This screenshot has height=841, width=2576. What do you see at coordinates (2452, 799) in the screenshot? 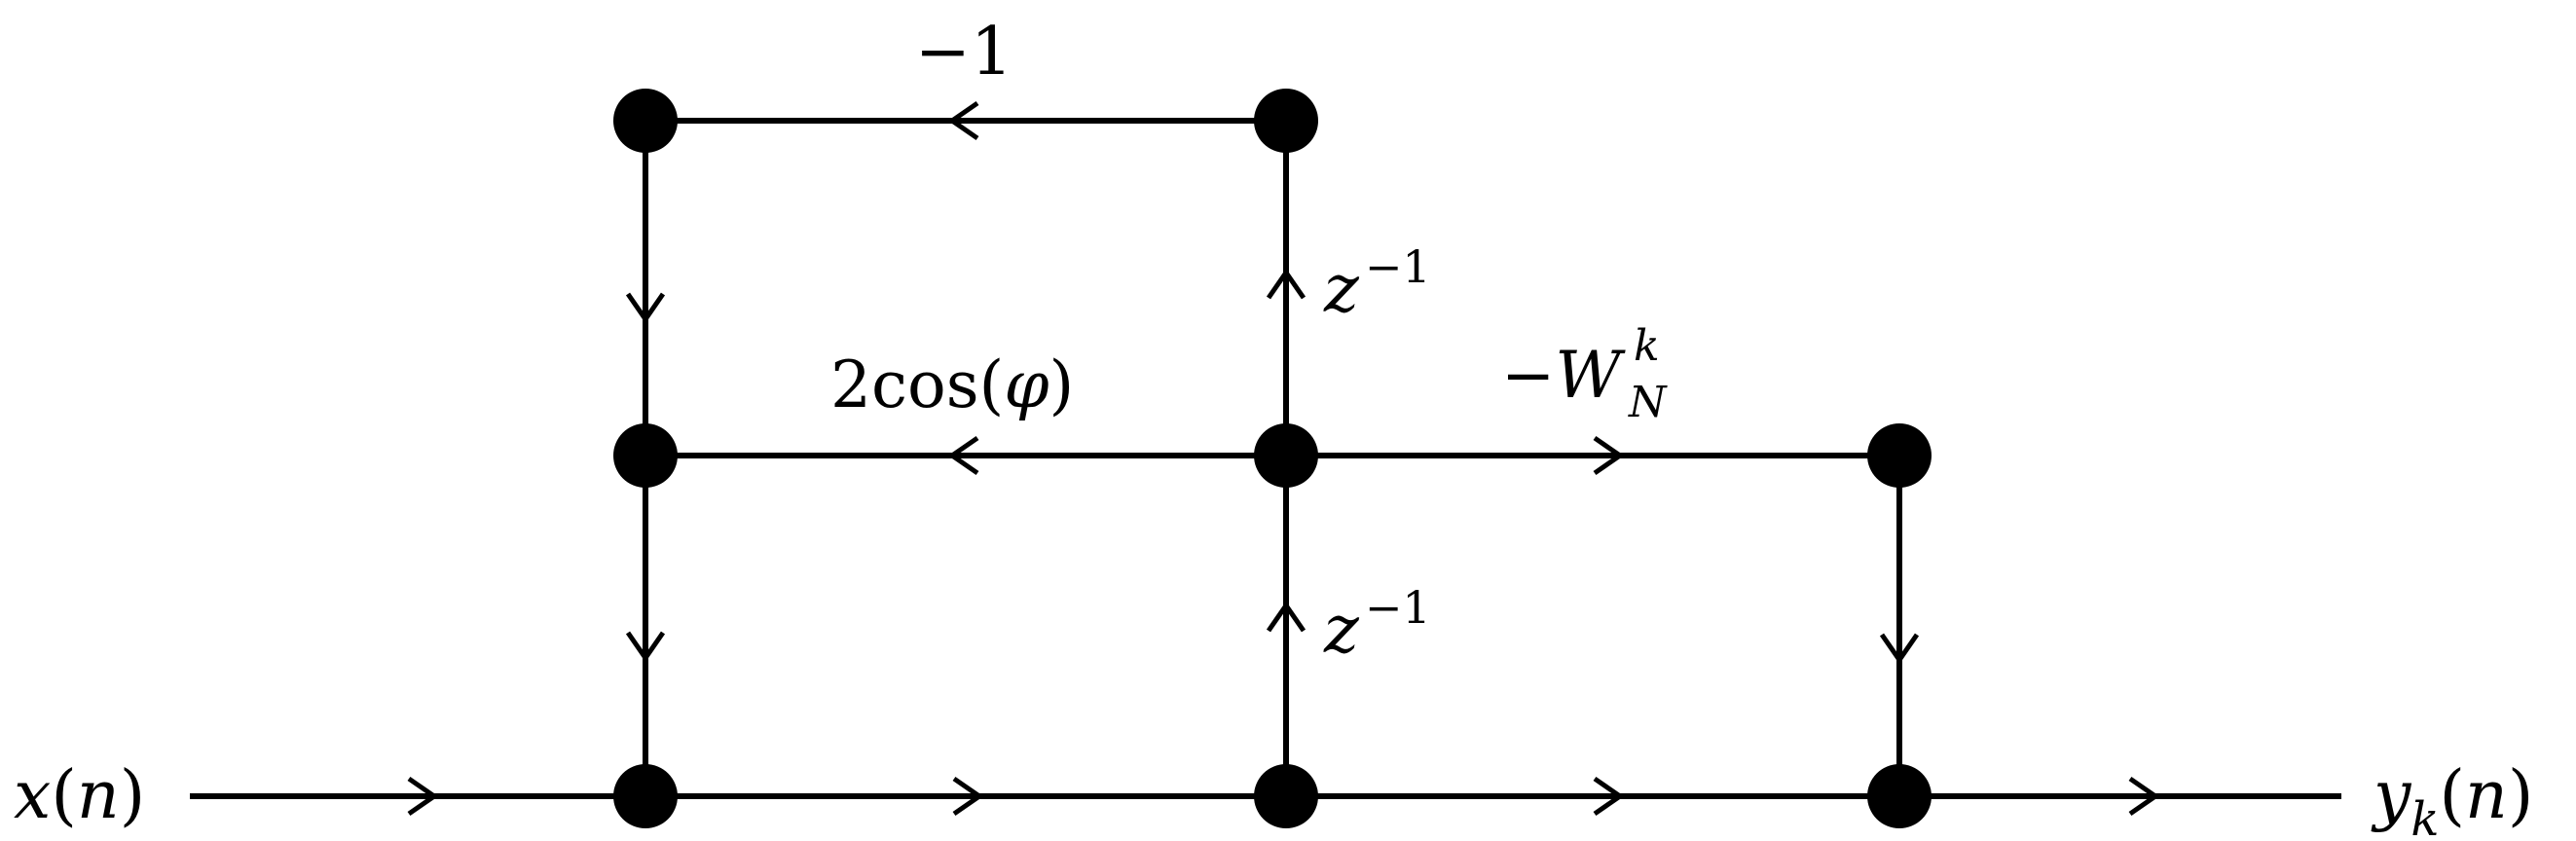
I see `output-label: yk(n)` at bounding box center [2452, 799].